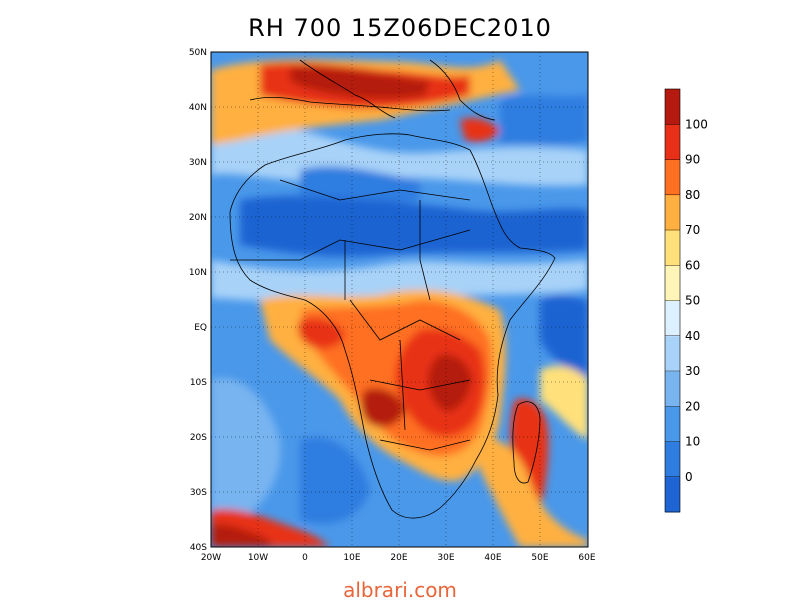 The height and width of the screenshot is (602, 800). Describe the element at coordinates (400, 590) in the screenshot. I see `watermark: albrari.com` at that location.